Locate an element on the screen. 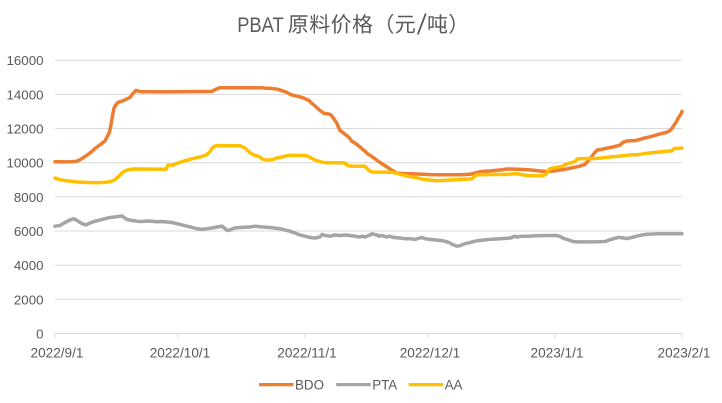 The image size is (722, 403). svg-text: 6000 is located at coordinates (29, 231).